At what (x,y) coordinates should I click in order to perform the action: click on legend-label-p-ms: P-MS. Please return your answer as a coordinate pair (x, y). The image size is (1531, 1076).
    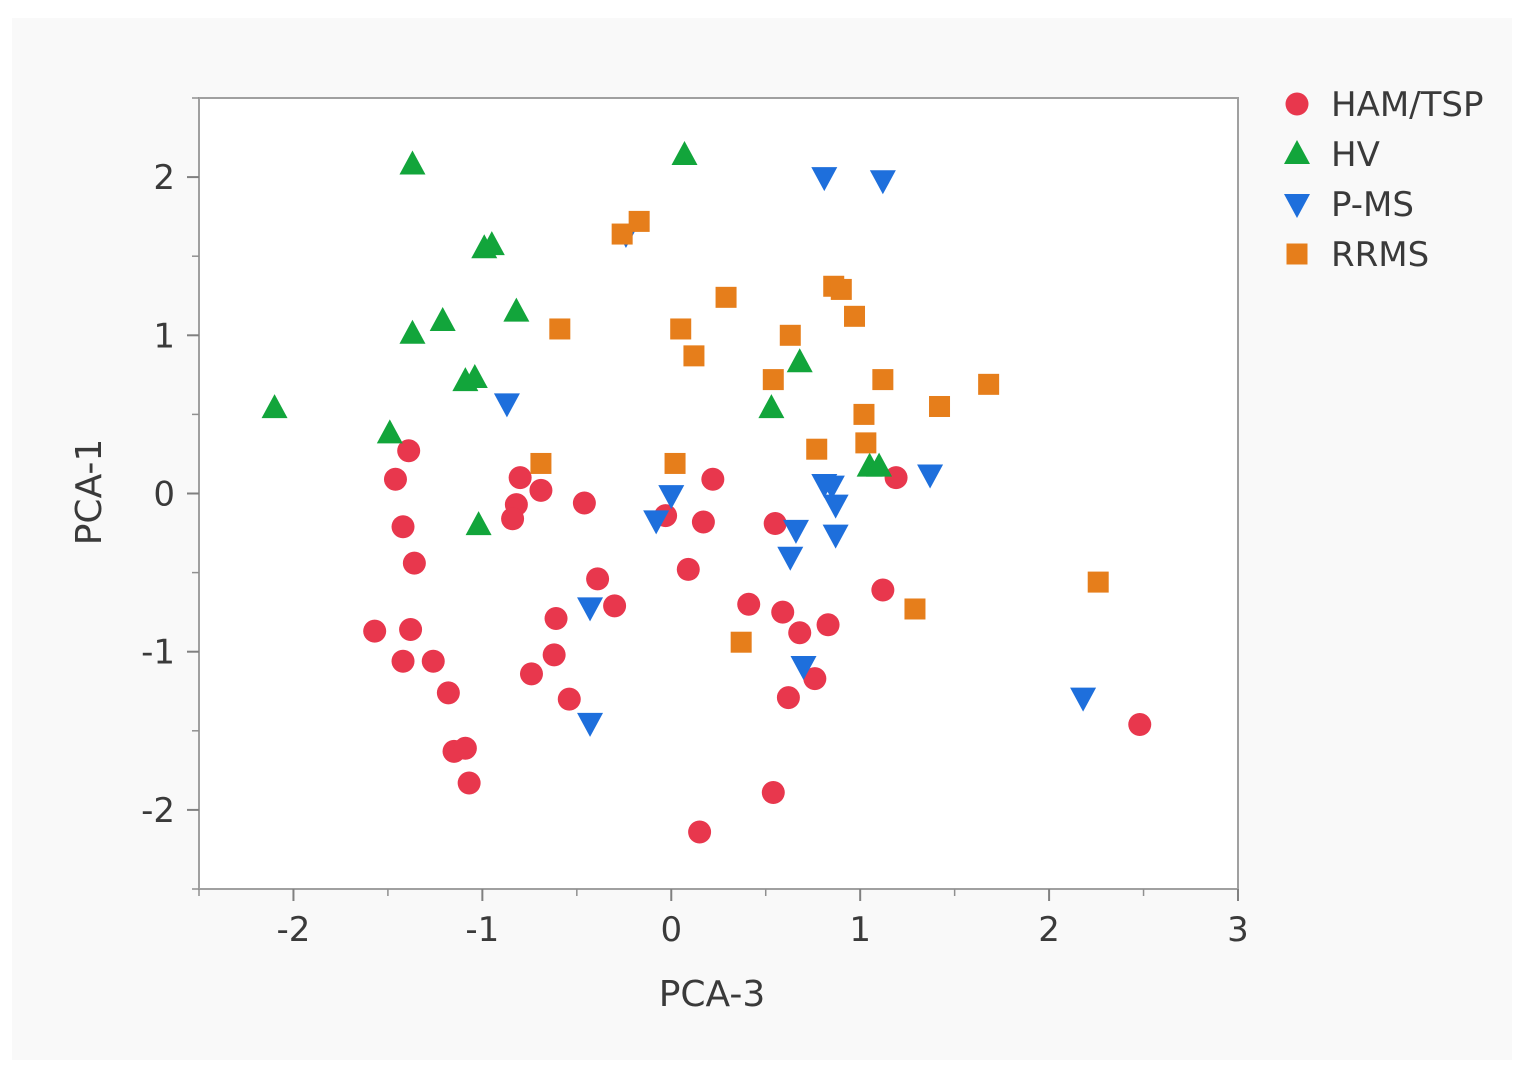
    Looking at the image, I should click on (1372, 205).